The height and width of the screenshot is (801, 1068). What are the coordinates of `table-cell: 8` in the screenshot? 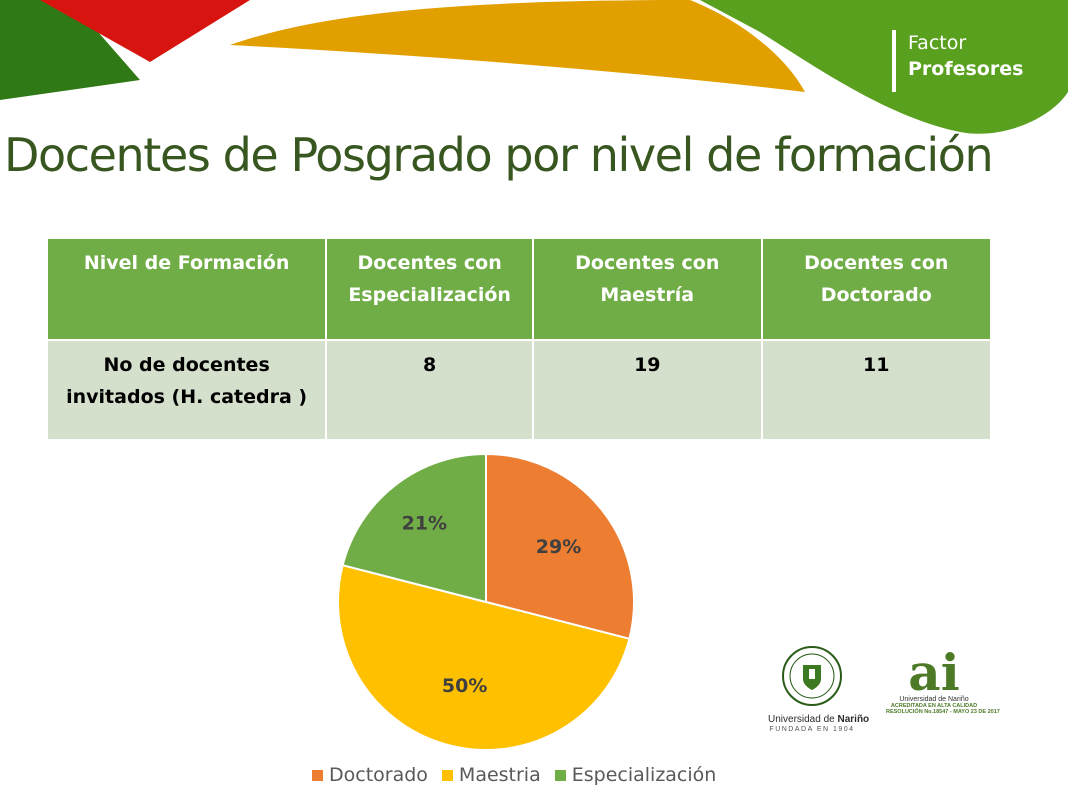 It's located at (430, 390).